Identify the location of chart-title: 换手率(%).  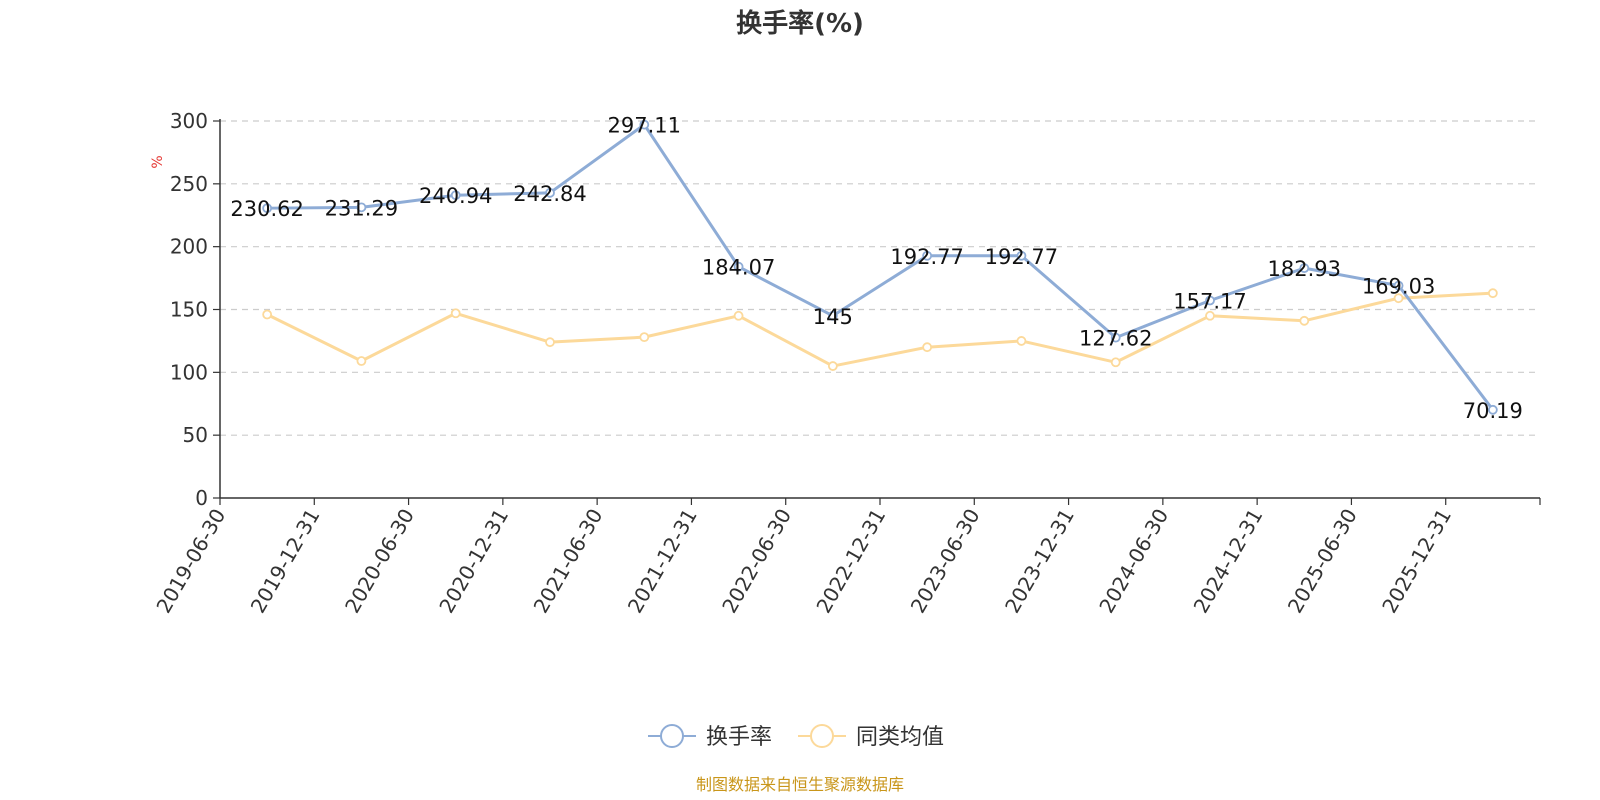
(800, 23).